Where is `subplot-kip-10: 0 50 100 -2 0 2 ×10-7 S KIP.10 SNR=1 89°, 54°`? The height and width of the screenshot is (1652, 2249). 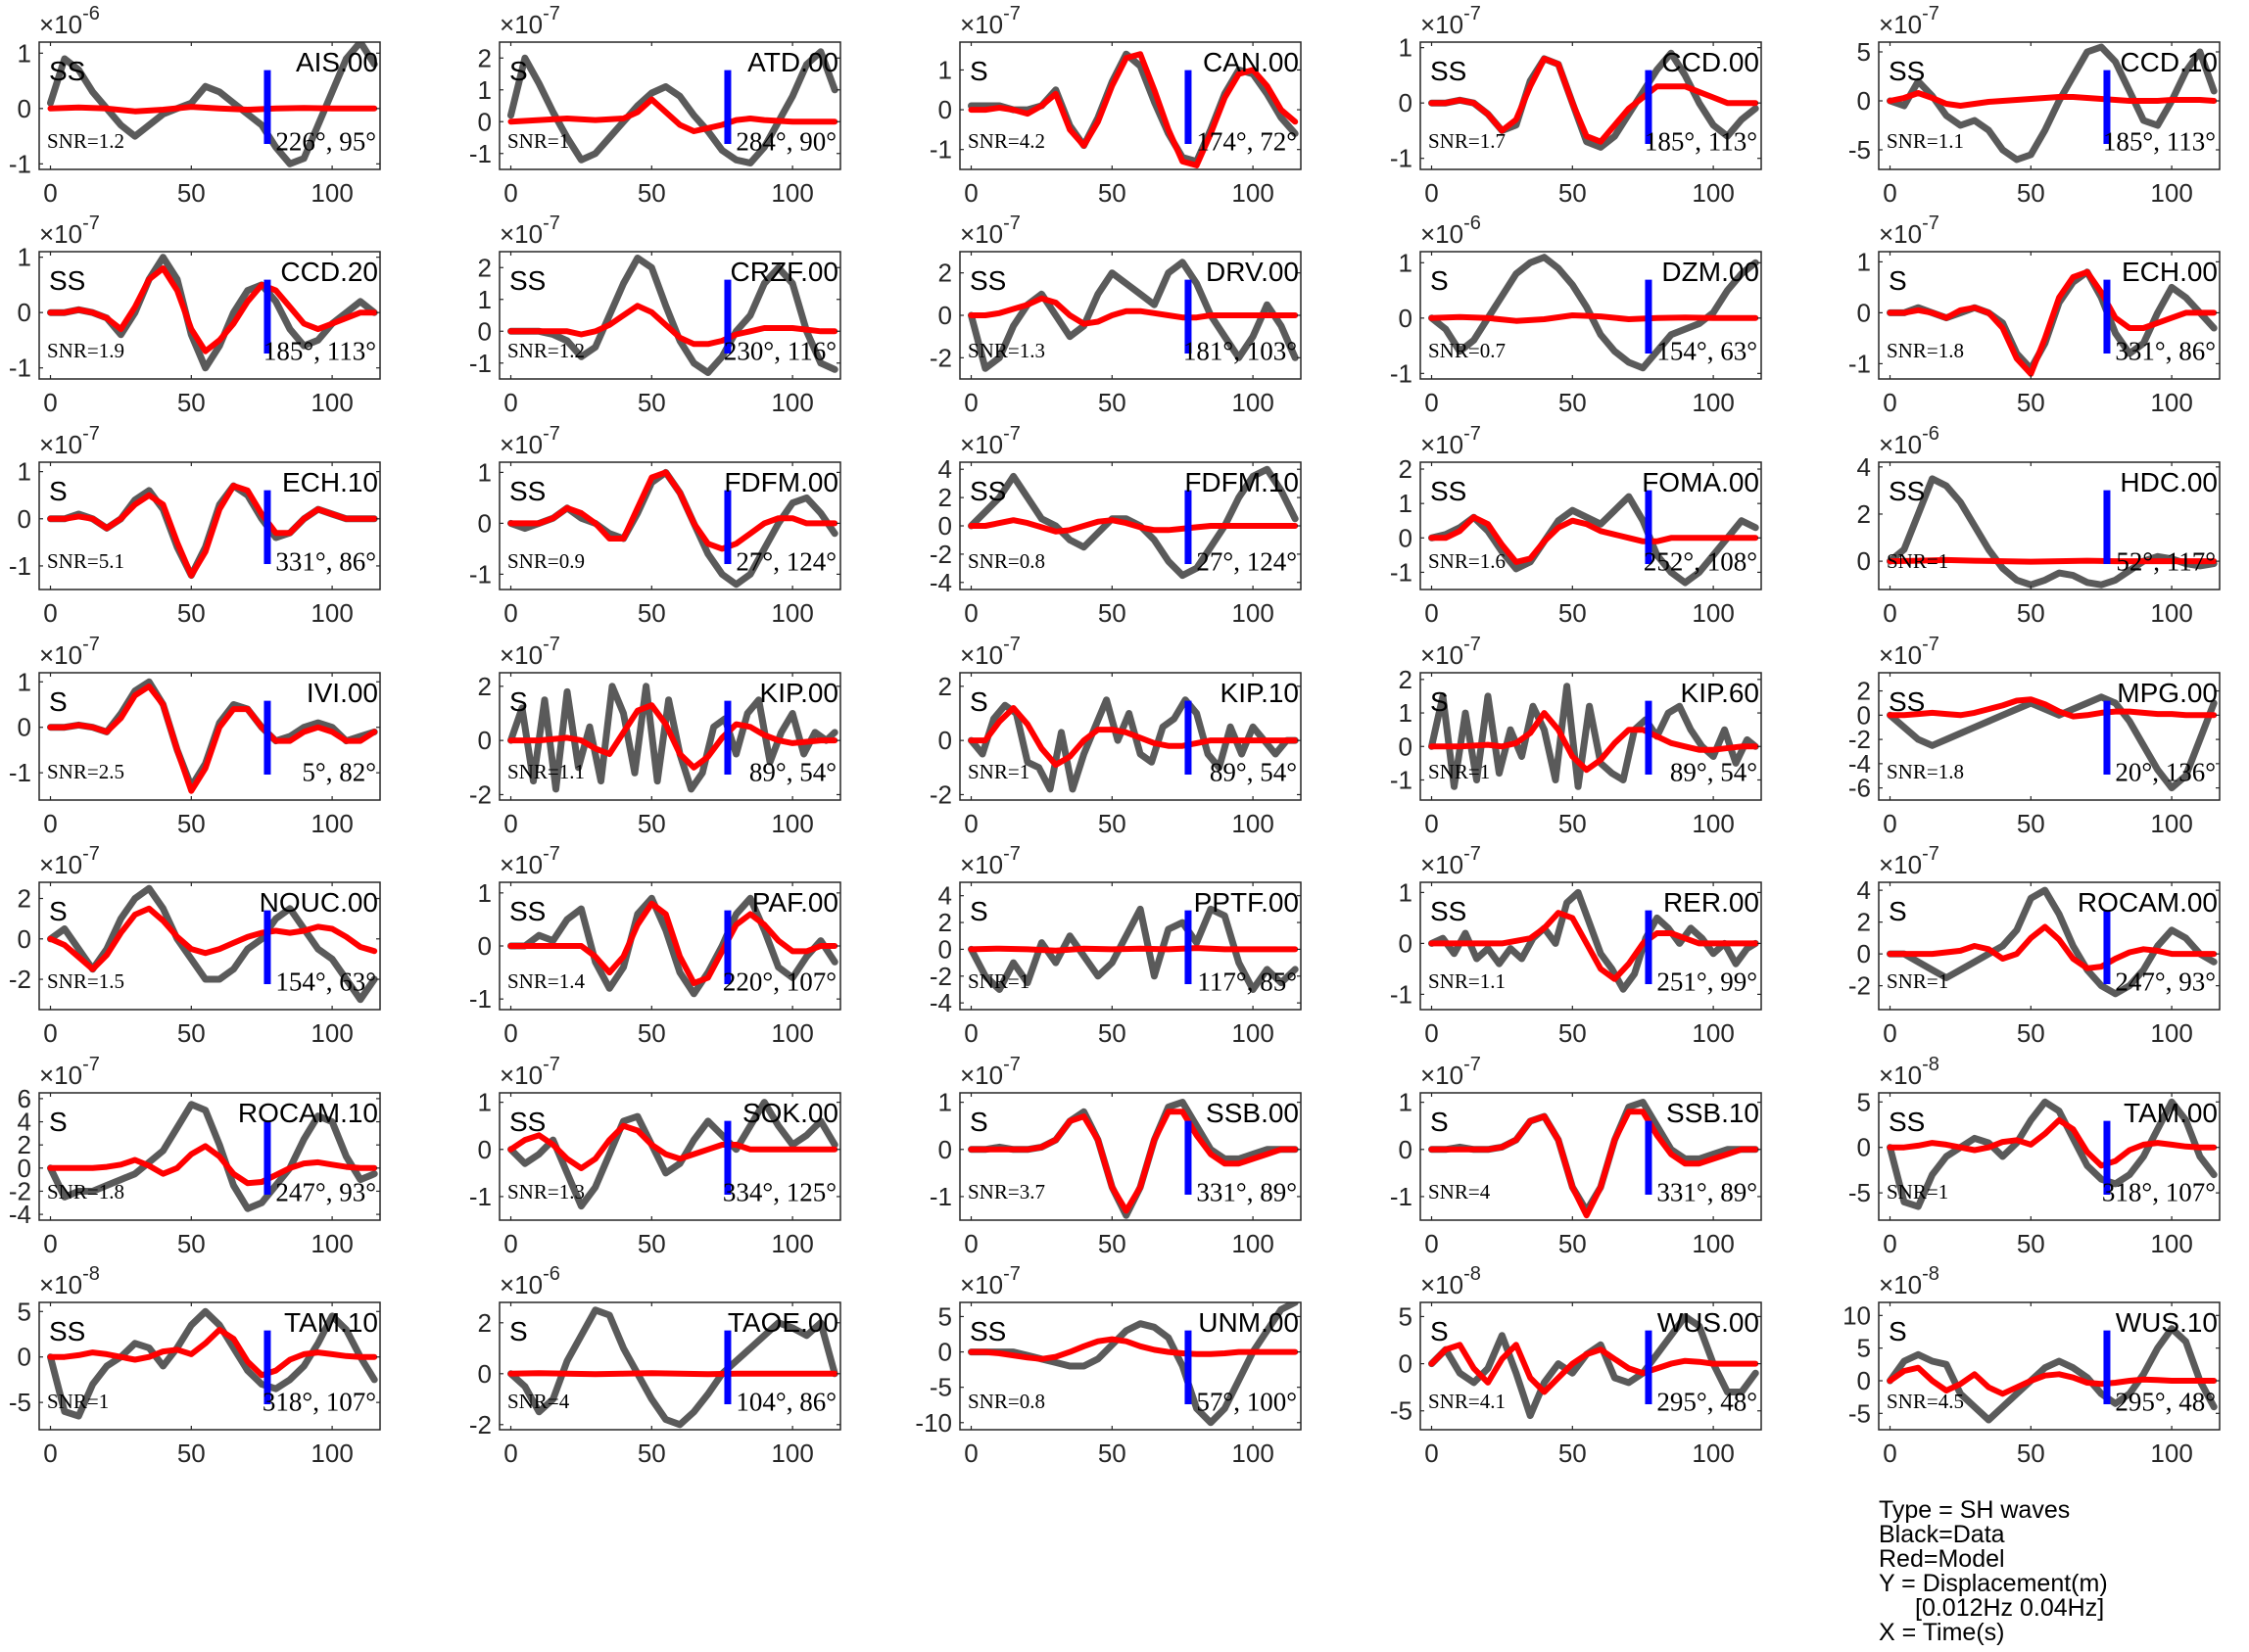
subplot-kip-10: 0 50 100 -2 0 2 ×10-7 S KIP.10 SNR=1 89°, 54° is located at coordinates (1116, 736).